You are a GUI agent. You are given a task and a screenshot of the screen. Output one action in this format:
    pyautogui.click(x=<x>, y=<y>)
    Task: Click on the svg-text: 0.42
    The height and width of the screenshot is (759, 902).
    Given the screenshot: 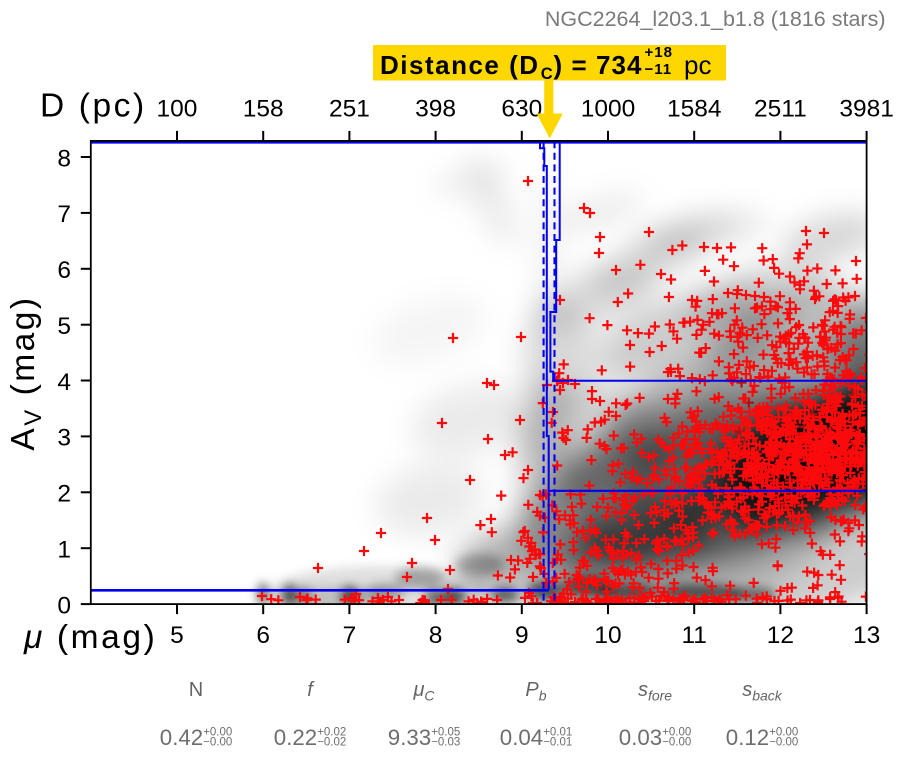 What is the action you would take?
    pyautogui.click(x=181, y=737)
    